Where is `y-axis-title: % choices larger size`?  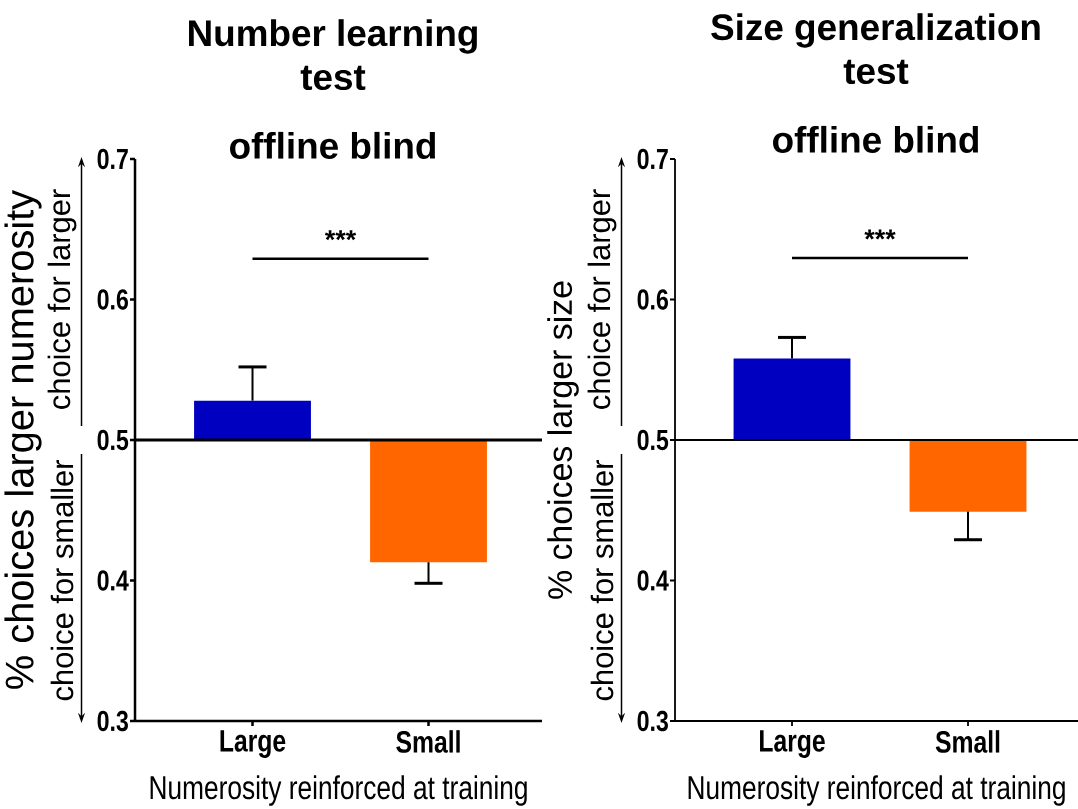
y-axis-title: % choices larger size is located at coordinates (563, 440).